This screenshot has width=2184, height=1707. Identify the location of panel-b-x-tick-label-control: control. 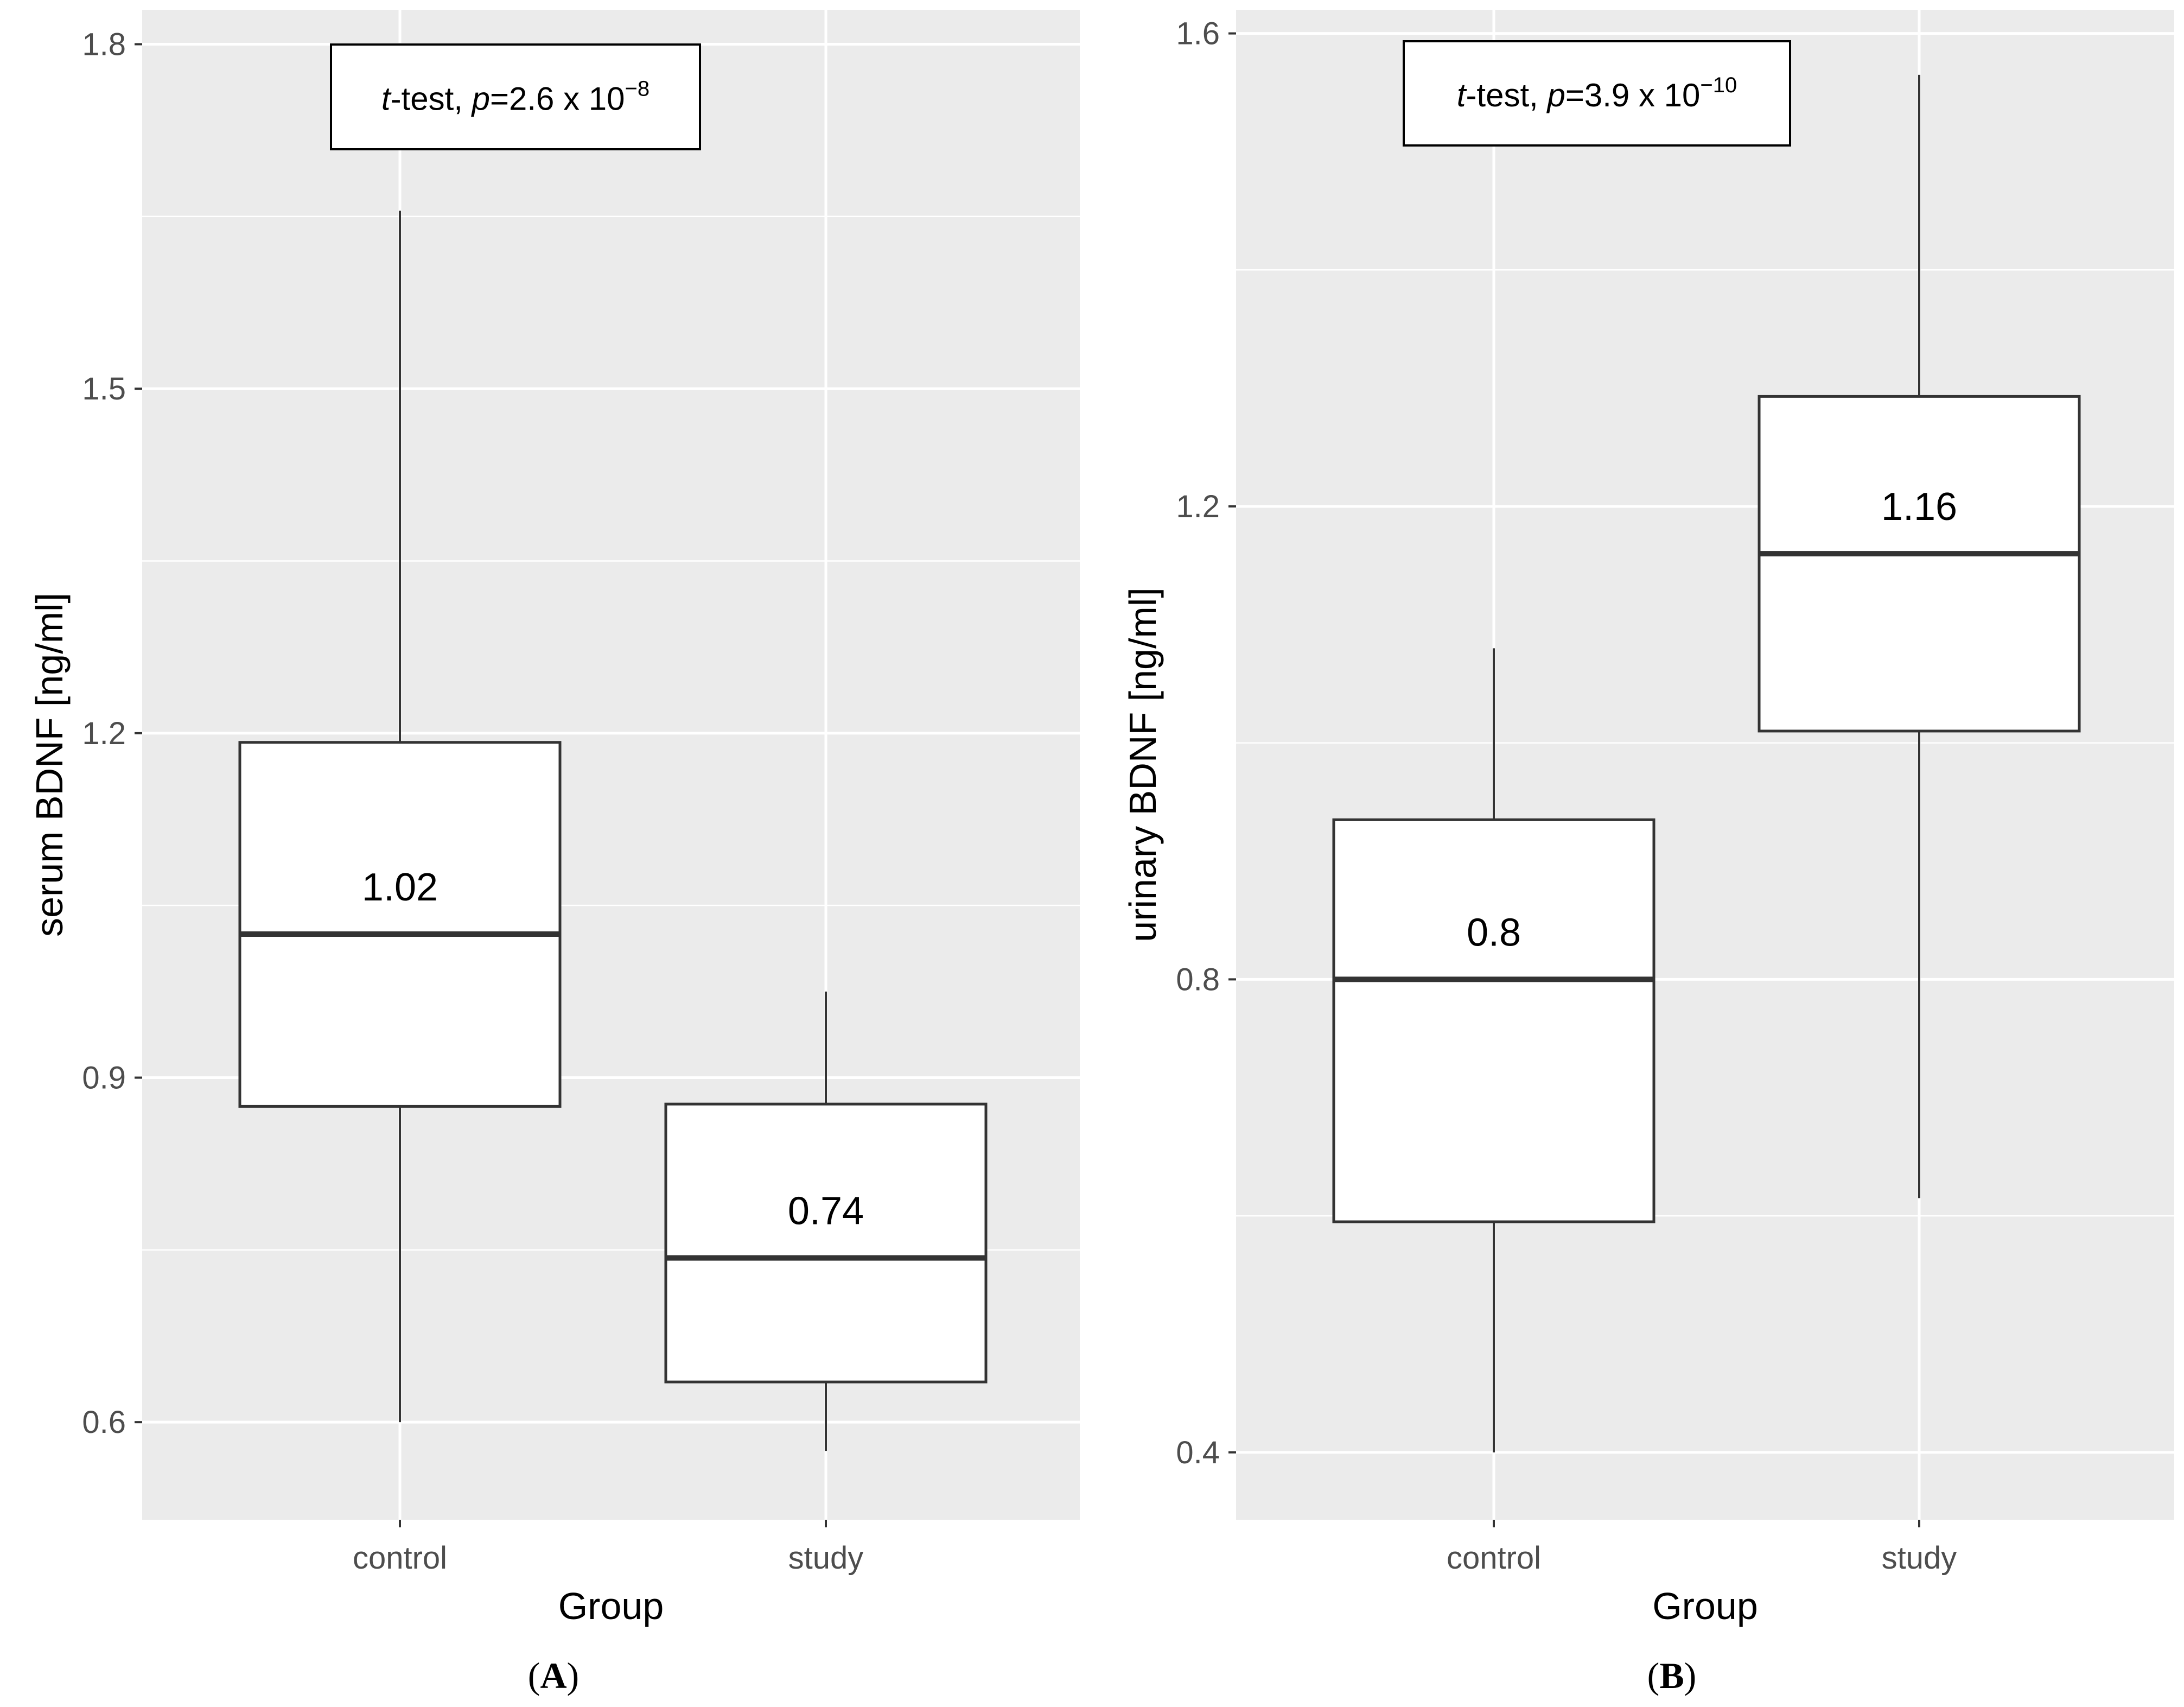
(1494, 1558).